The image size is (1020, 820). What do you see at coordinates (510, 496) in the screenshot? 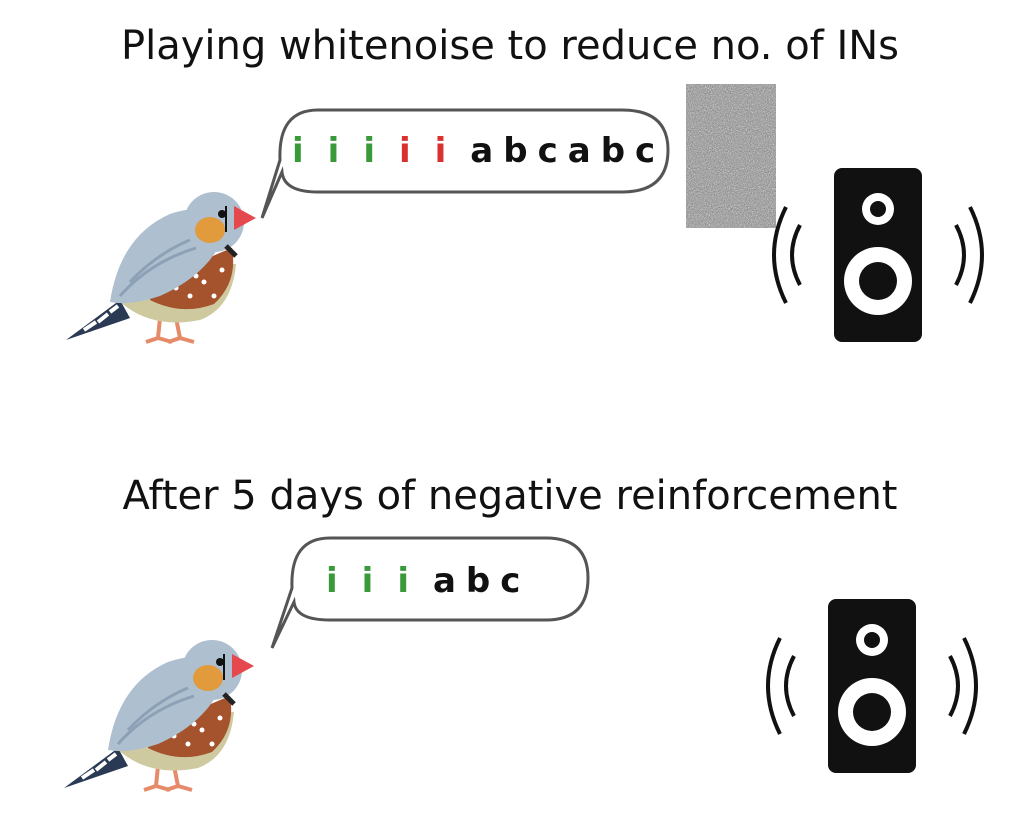
I see `panel-title: After 5 days of negative reinforcement` at bounding box center [510, 496].